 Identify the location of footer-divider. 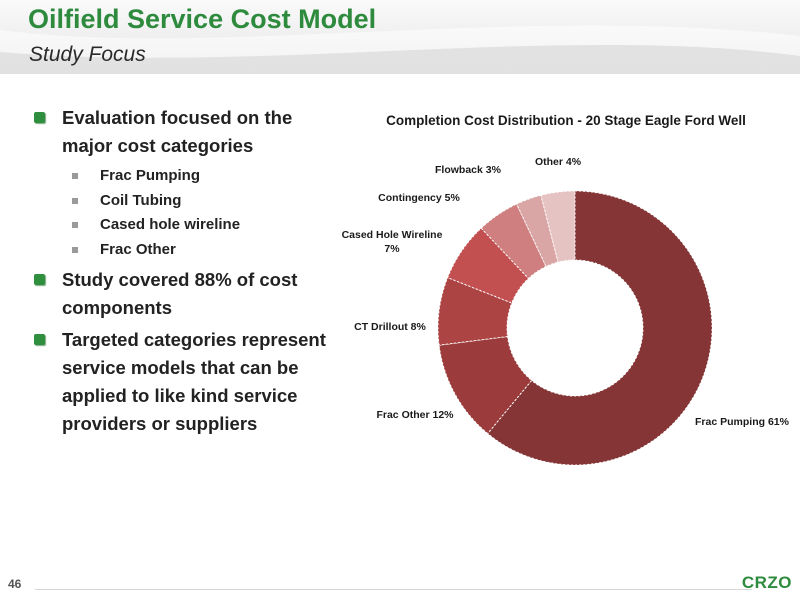
(393, 589).